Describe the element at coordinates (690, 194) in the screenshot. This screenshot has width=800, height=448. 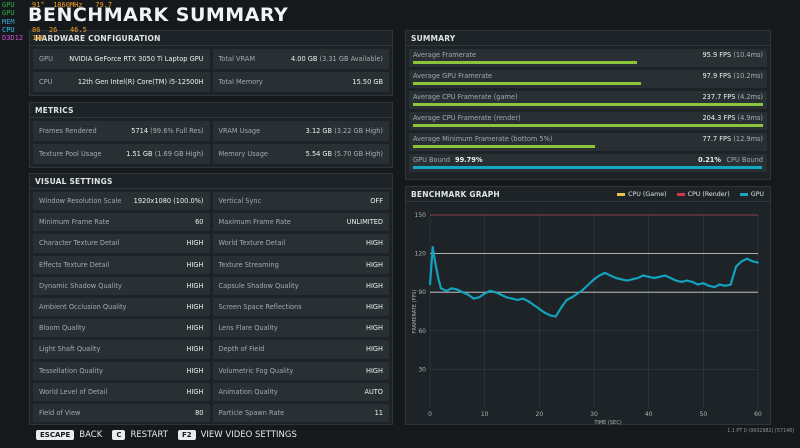
I see `graph-legend: CPU (Game) CPU (Render) GPU` at that location.